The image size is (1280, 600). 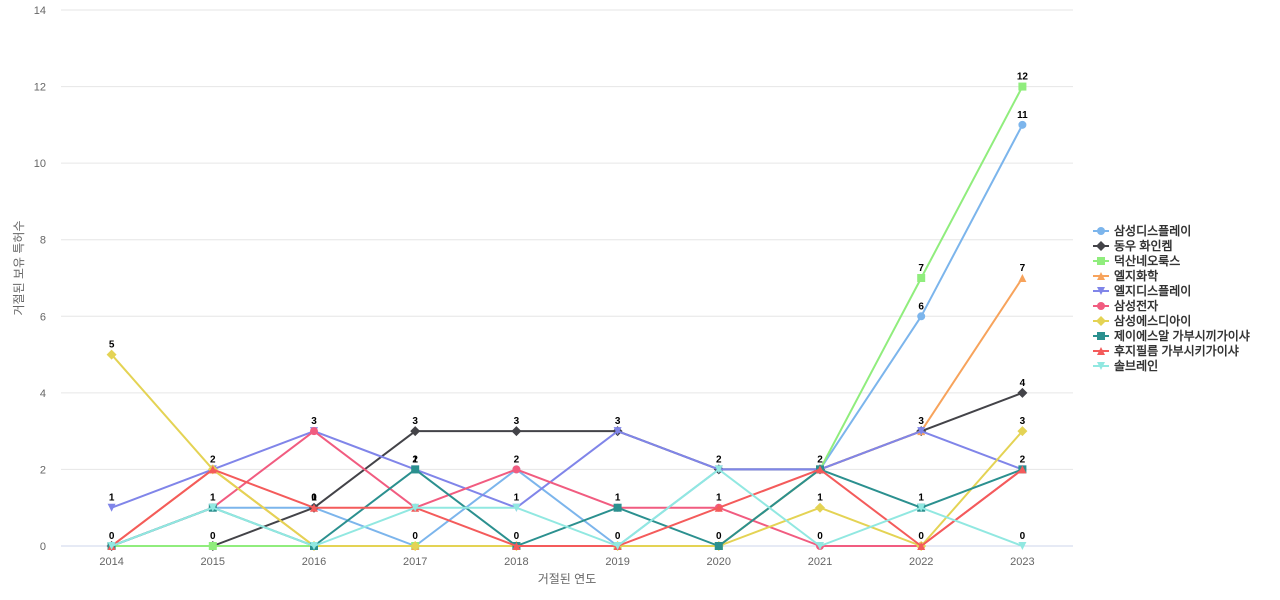 What do you see at coordinates (1133, 245) in the screenshot?
I see `legend-item: 동우 화인켐` at bounding box center [1133, 245].